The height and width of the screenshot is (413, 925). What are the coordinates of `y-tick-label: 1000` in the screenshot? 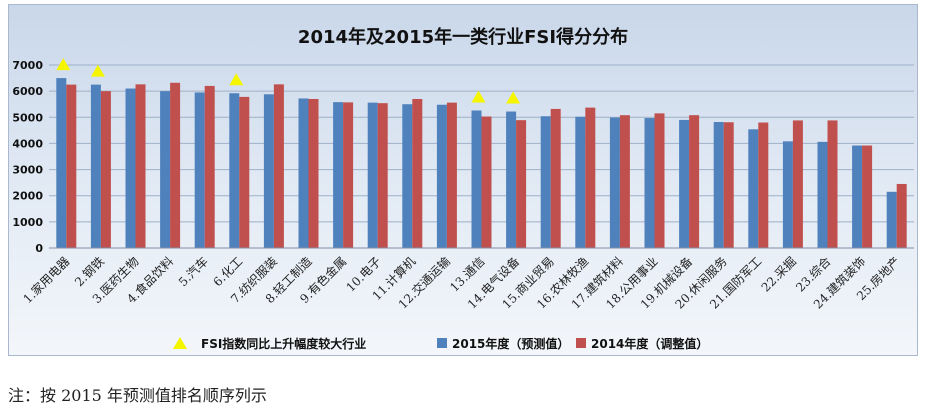 It's located at (27, 222).